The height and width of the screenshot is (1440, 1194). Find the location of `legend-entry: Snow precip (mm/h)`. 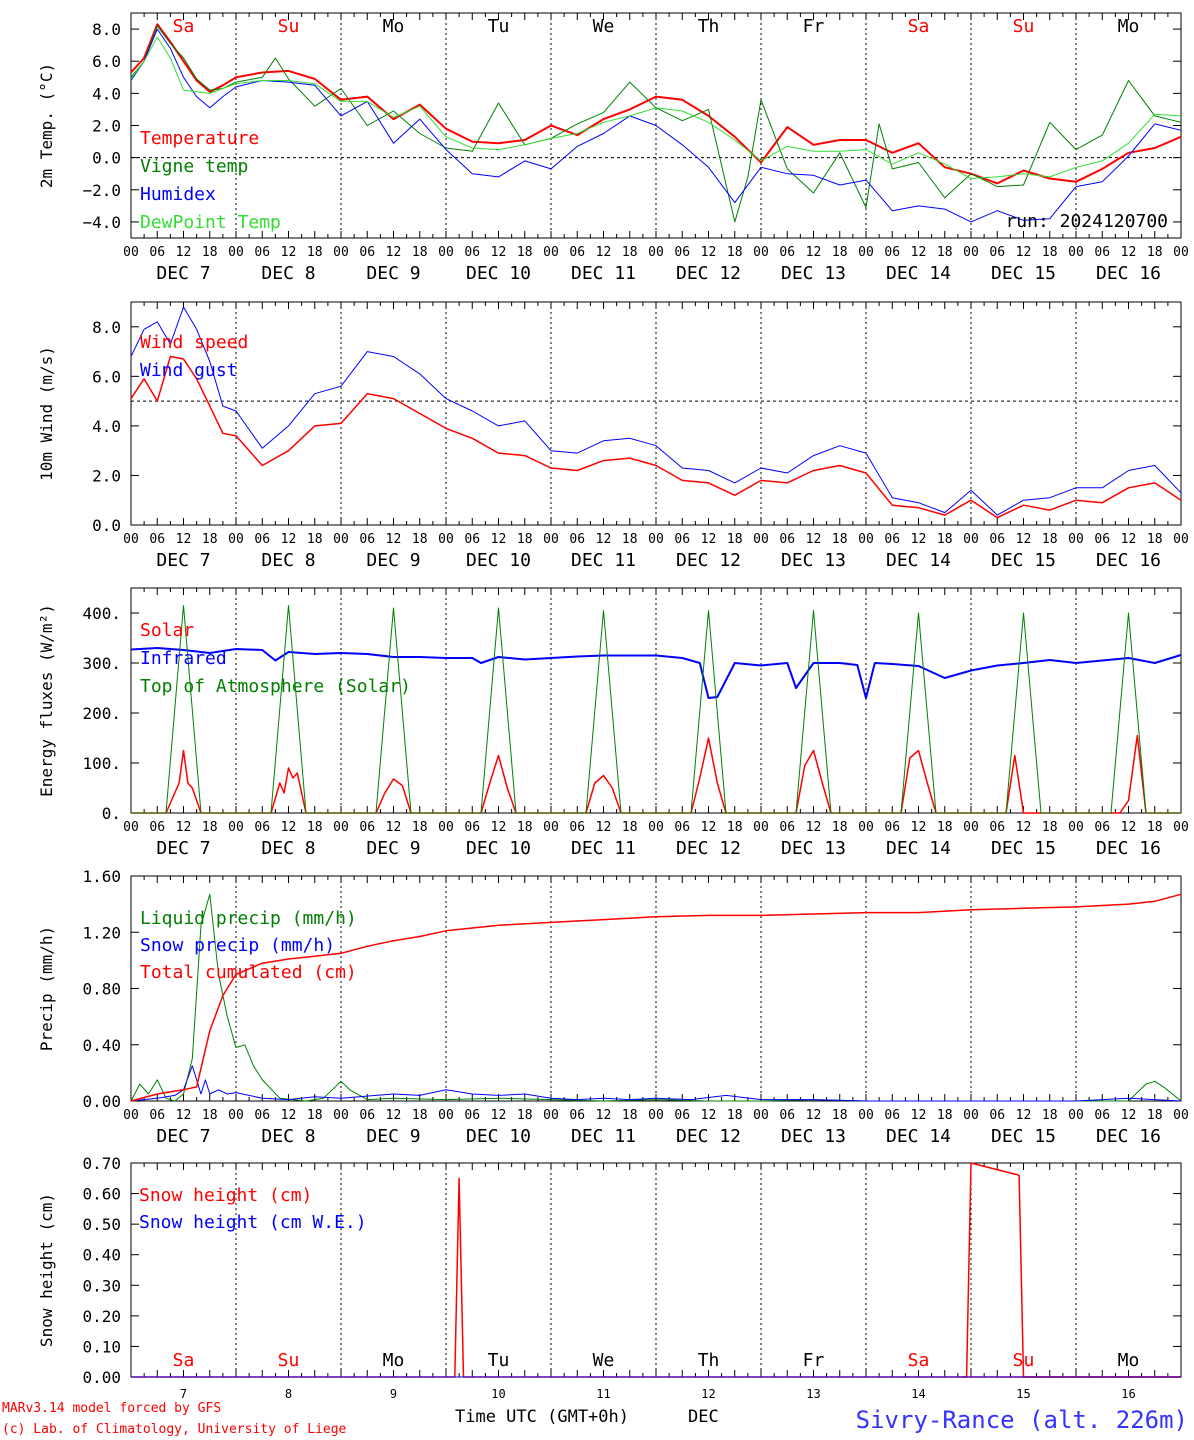

legend-entry: Snow precip (mm/h) is located at coordinates (237, 945).